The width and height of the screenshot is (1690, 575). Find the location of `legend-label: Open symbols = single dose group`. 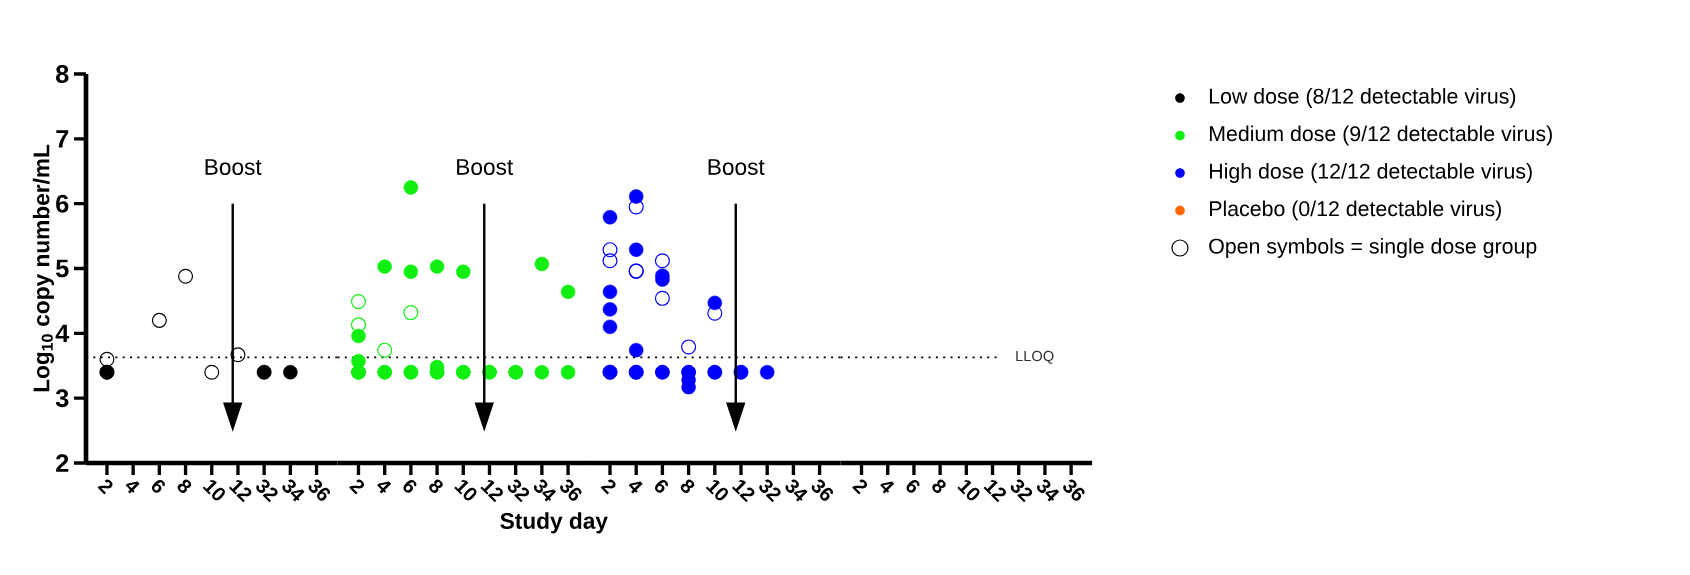

legend-label: Open symbols = single dose group is located at coordinates (1373, 248).